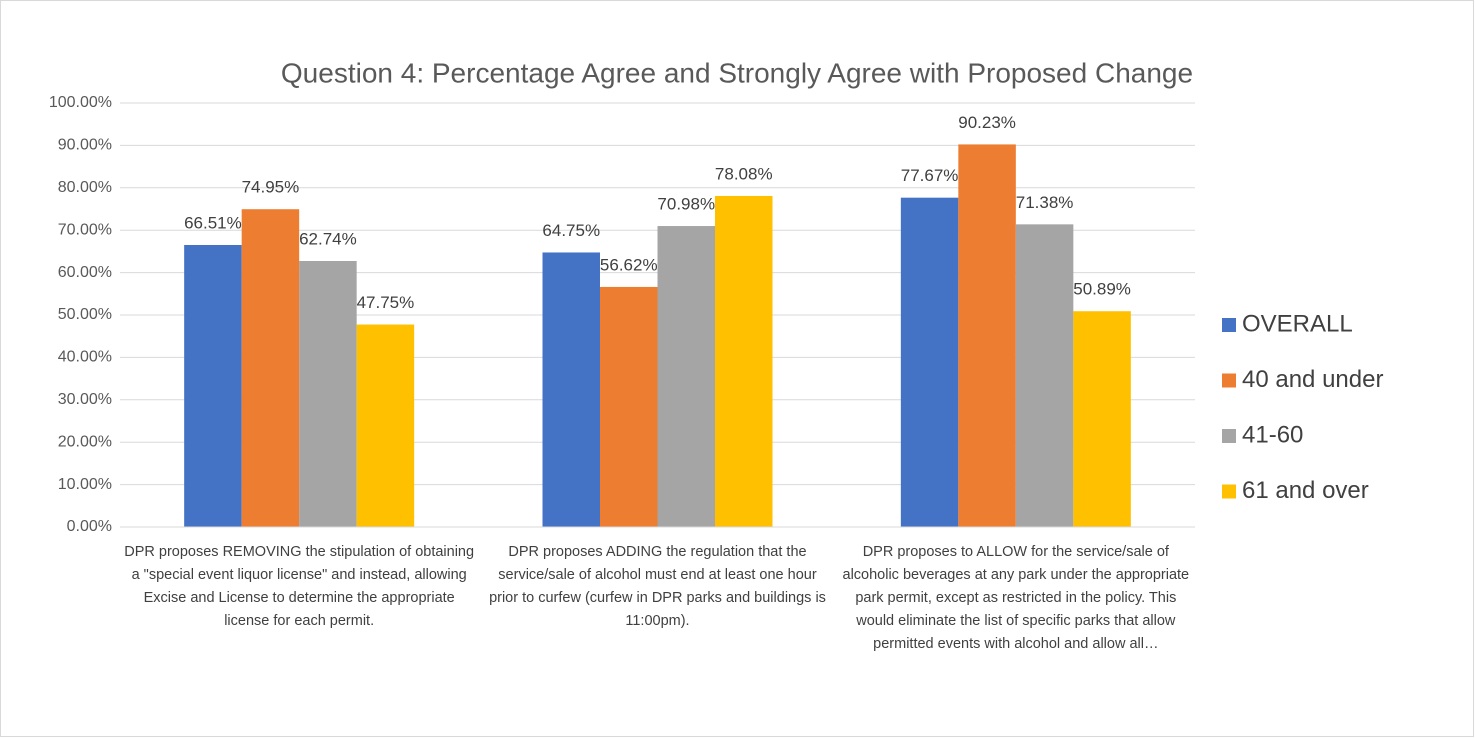 The image size is (1475, 738). What do you see at coordinates (1045, 202) in the screenshot?
I see `data-label: 71.38%` at bounding box center [1045, 202].